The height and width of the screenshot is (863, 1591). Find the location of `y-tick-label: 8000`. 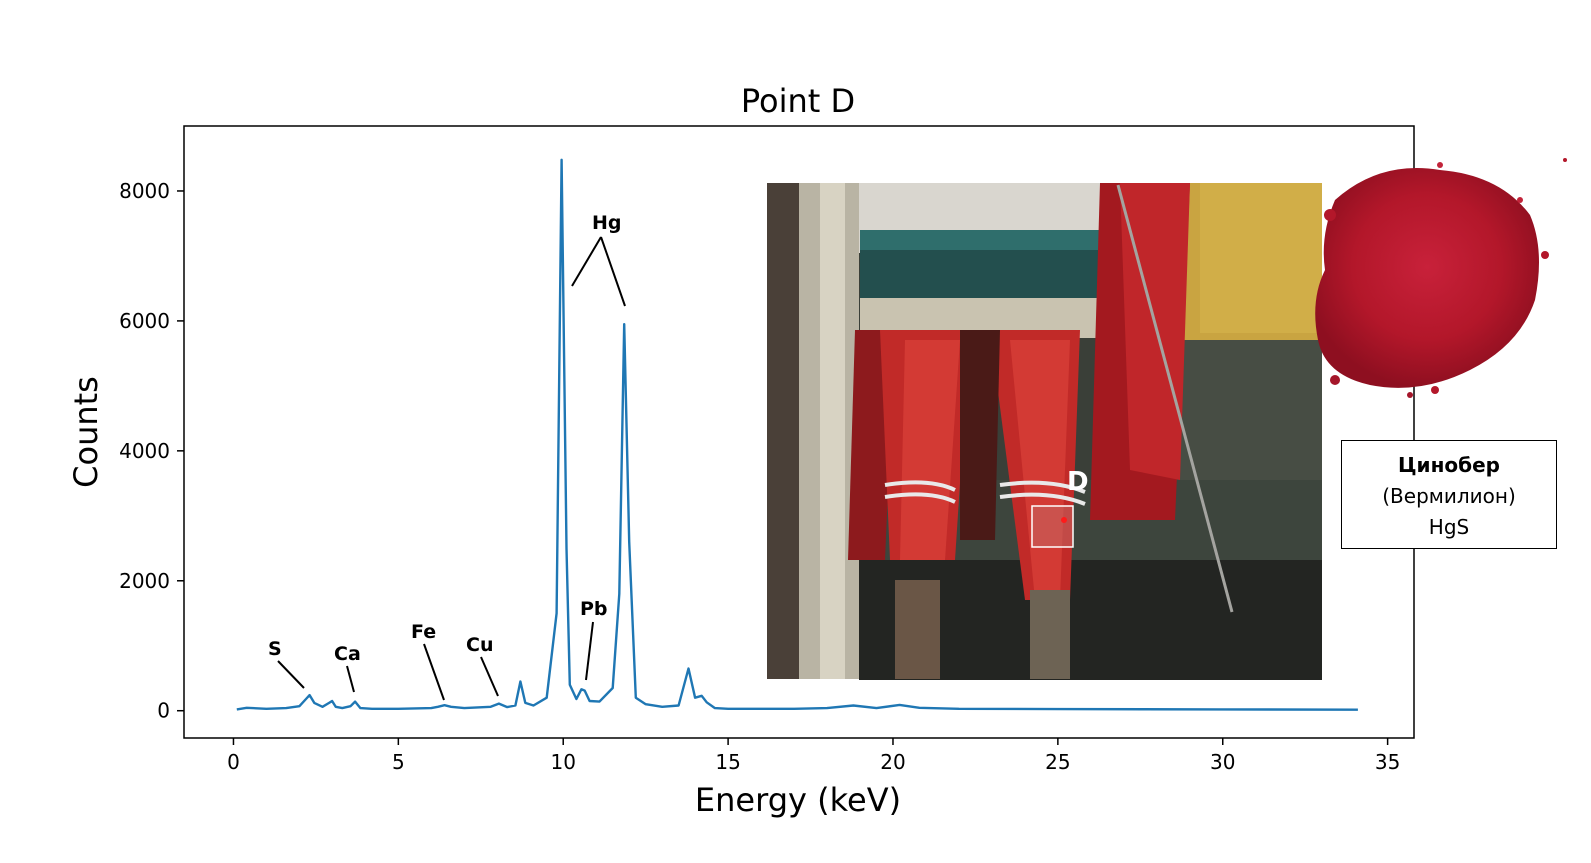

y-tick-label: 8000 is located at coordinates (144, 191).